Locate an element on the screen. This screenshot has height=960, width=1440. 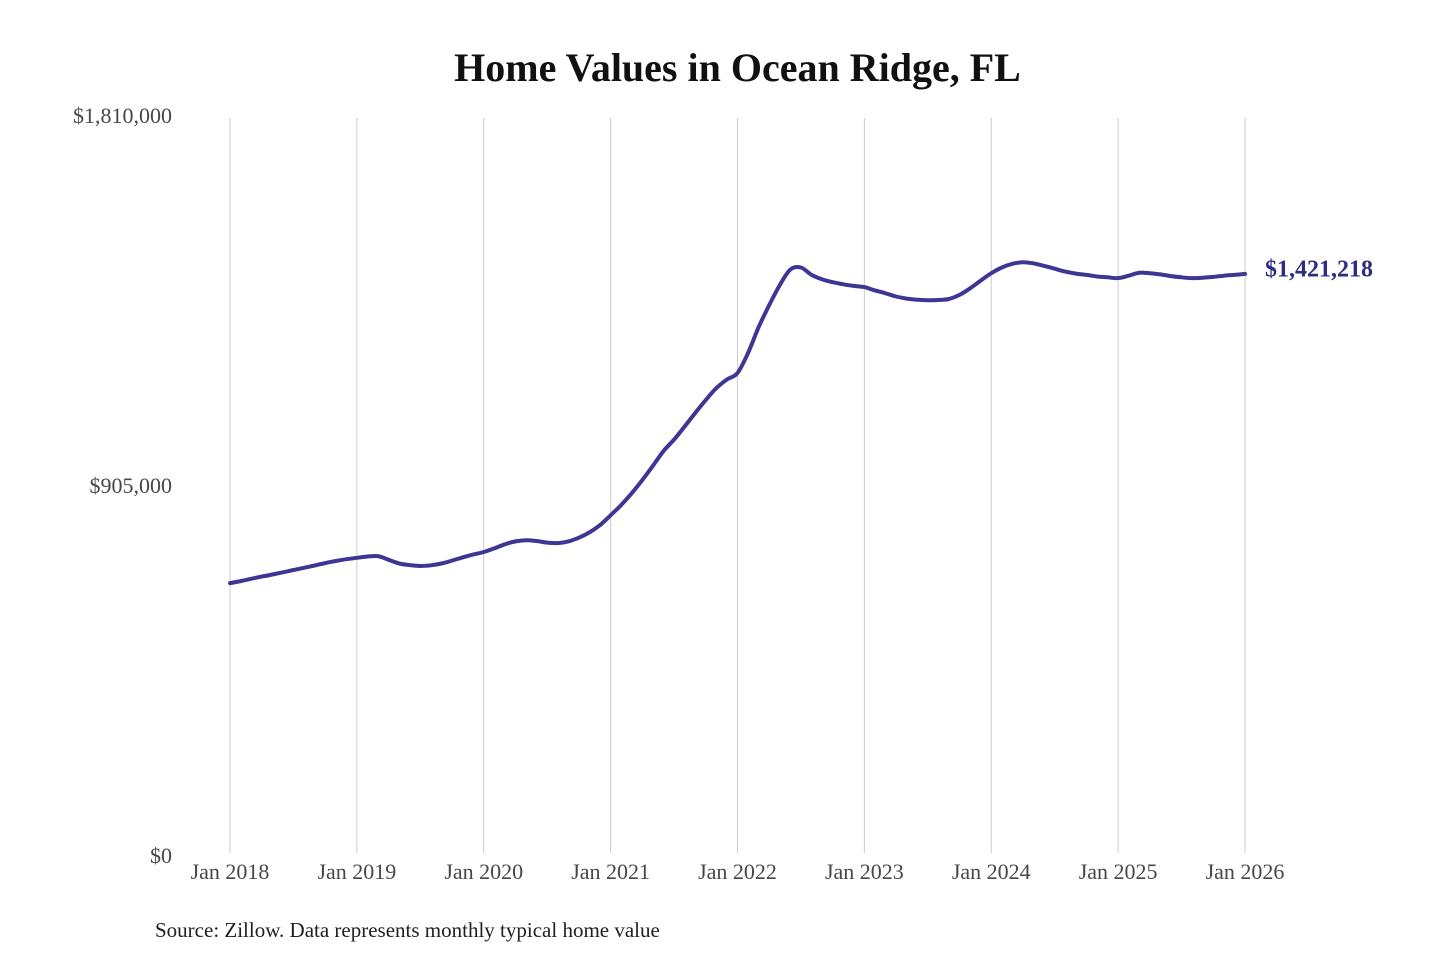
x-axis-label: Jan 2024 is located at coordinates (991, 871).